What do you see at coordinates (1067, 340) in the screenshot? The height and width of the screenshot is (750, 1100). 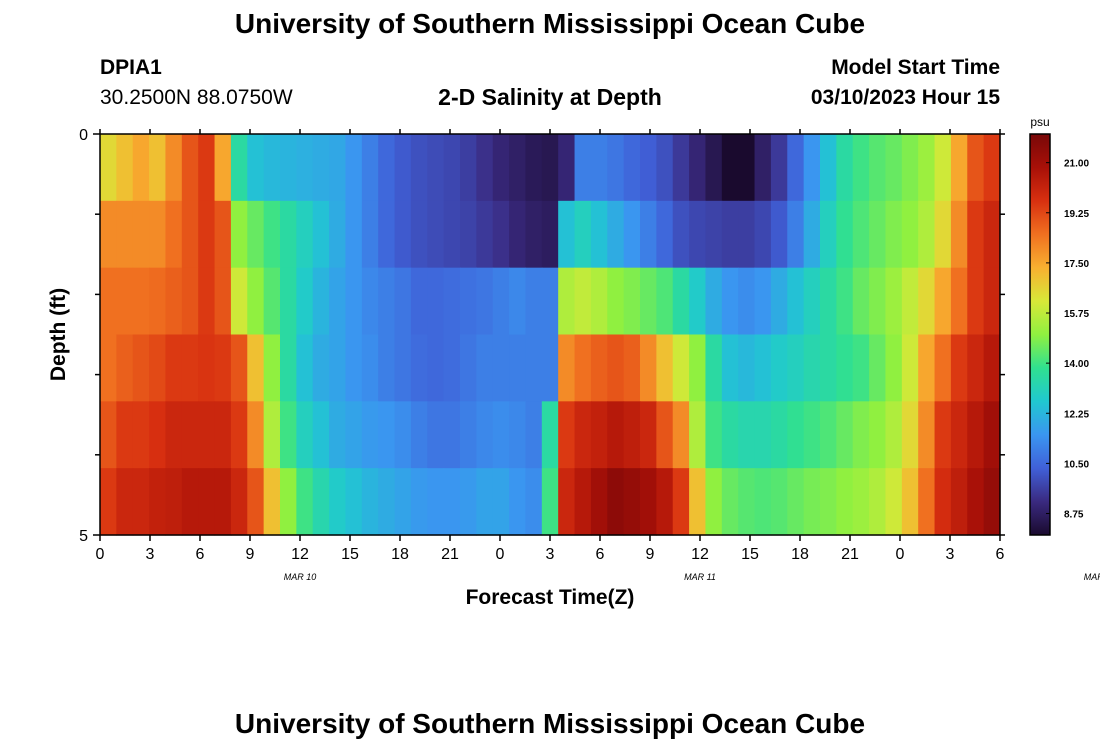 I see `colorbar-ticks: 21.00 19.25 17.50 15.75 14.00 12.25 10.50 8.75` at bounding box center [1067, 340].